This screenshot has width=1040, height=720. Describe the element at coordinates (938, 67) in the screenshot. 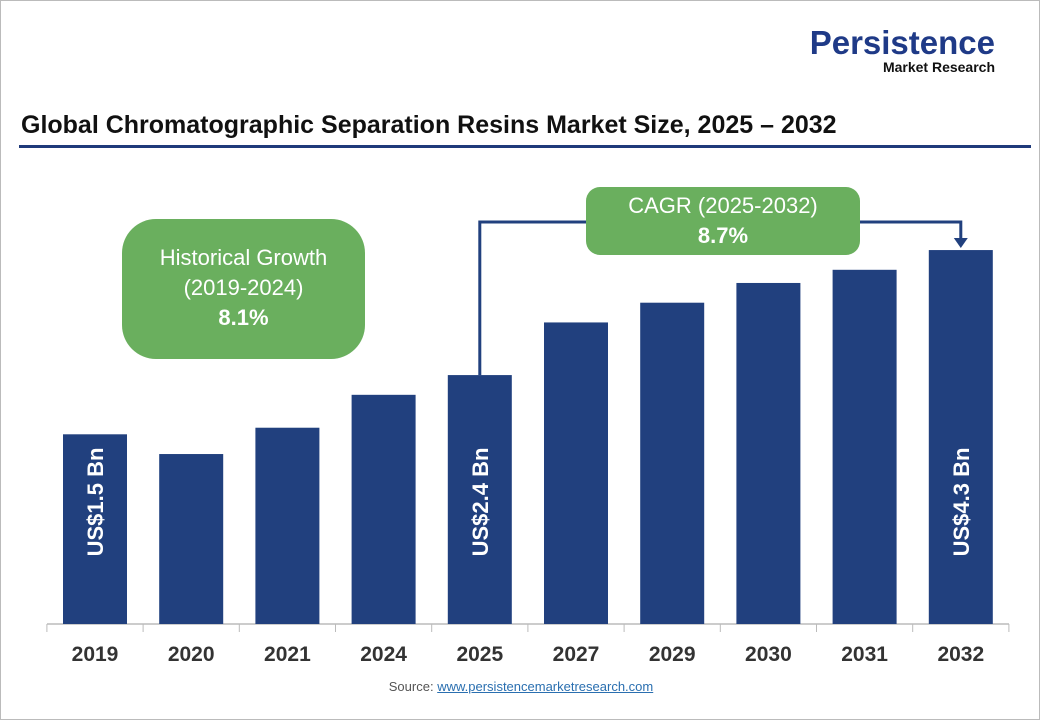

I see `logo-sub: Market Research` at that location.